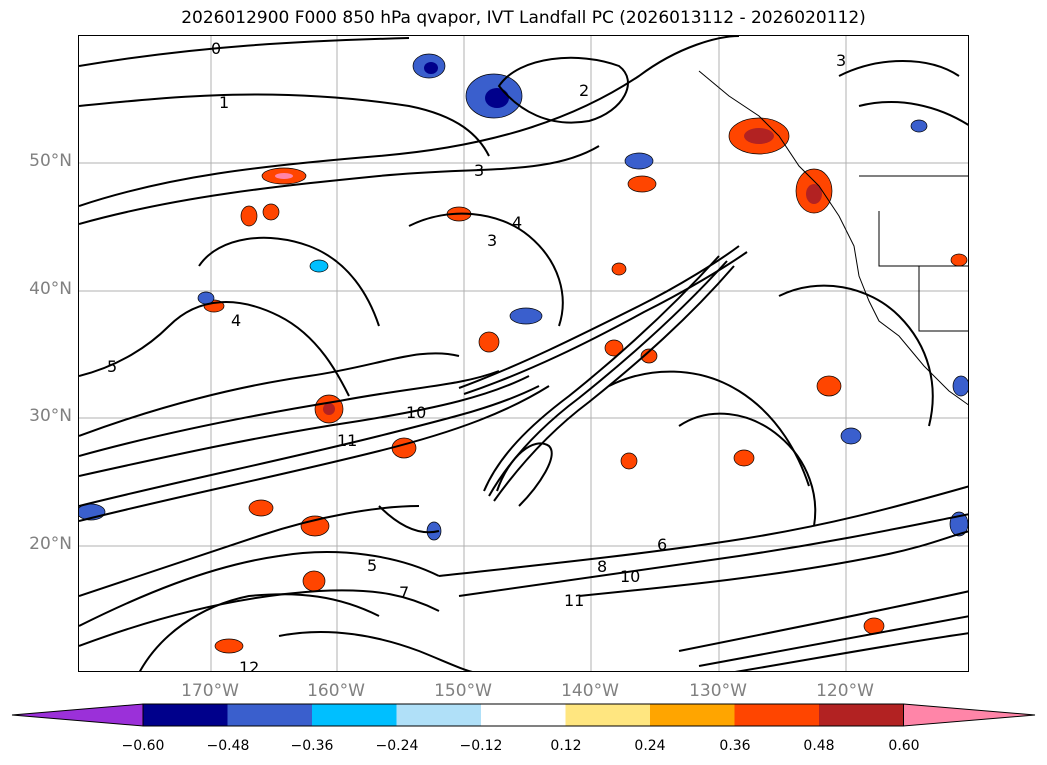  I want to click on colorbar-tick: −0.36, so click(312, 746).